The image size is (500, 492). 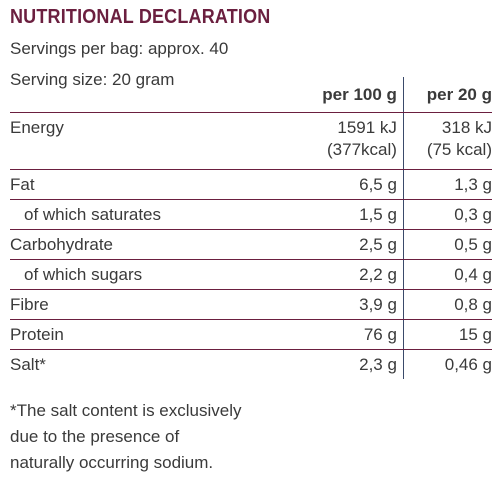 I want to click on value-per-100g: 2,5 g, so click(x=347, y=244).